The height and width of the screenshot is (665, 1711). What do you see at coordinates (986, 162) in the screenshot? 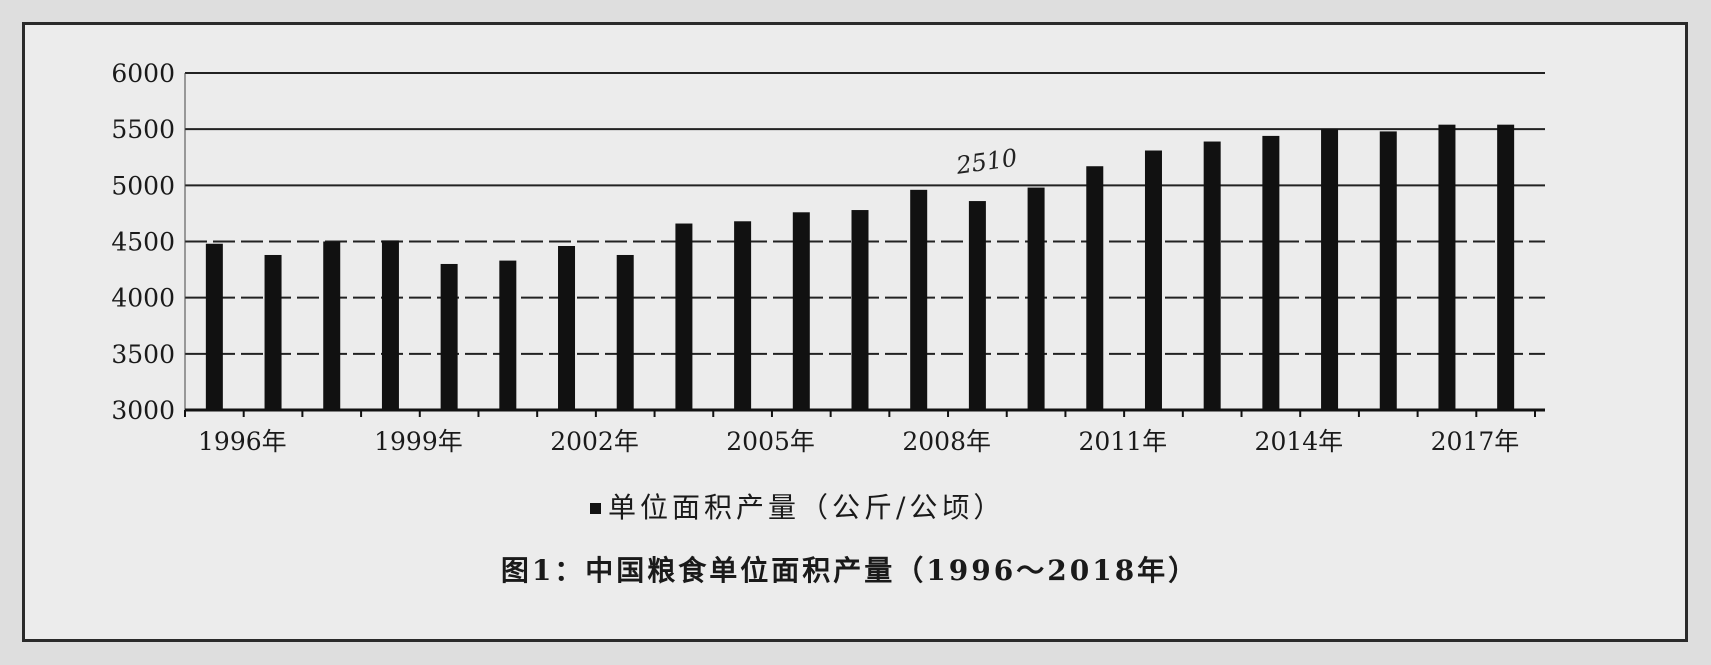
I see `handwritten-annotation: 2510` at bounding box center [986, 162].